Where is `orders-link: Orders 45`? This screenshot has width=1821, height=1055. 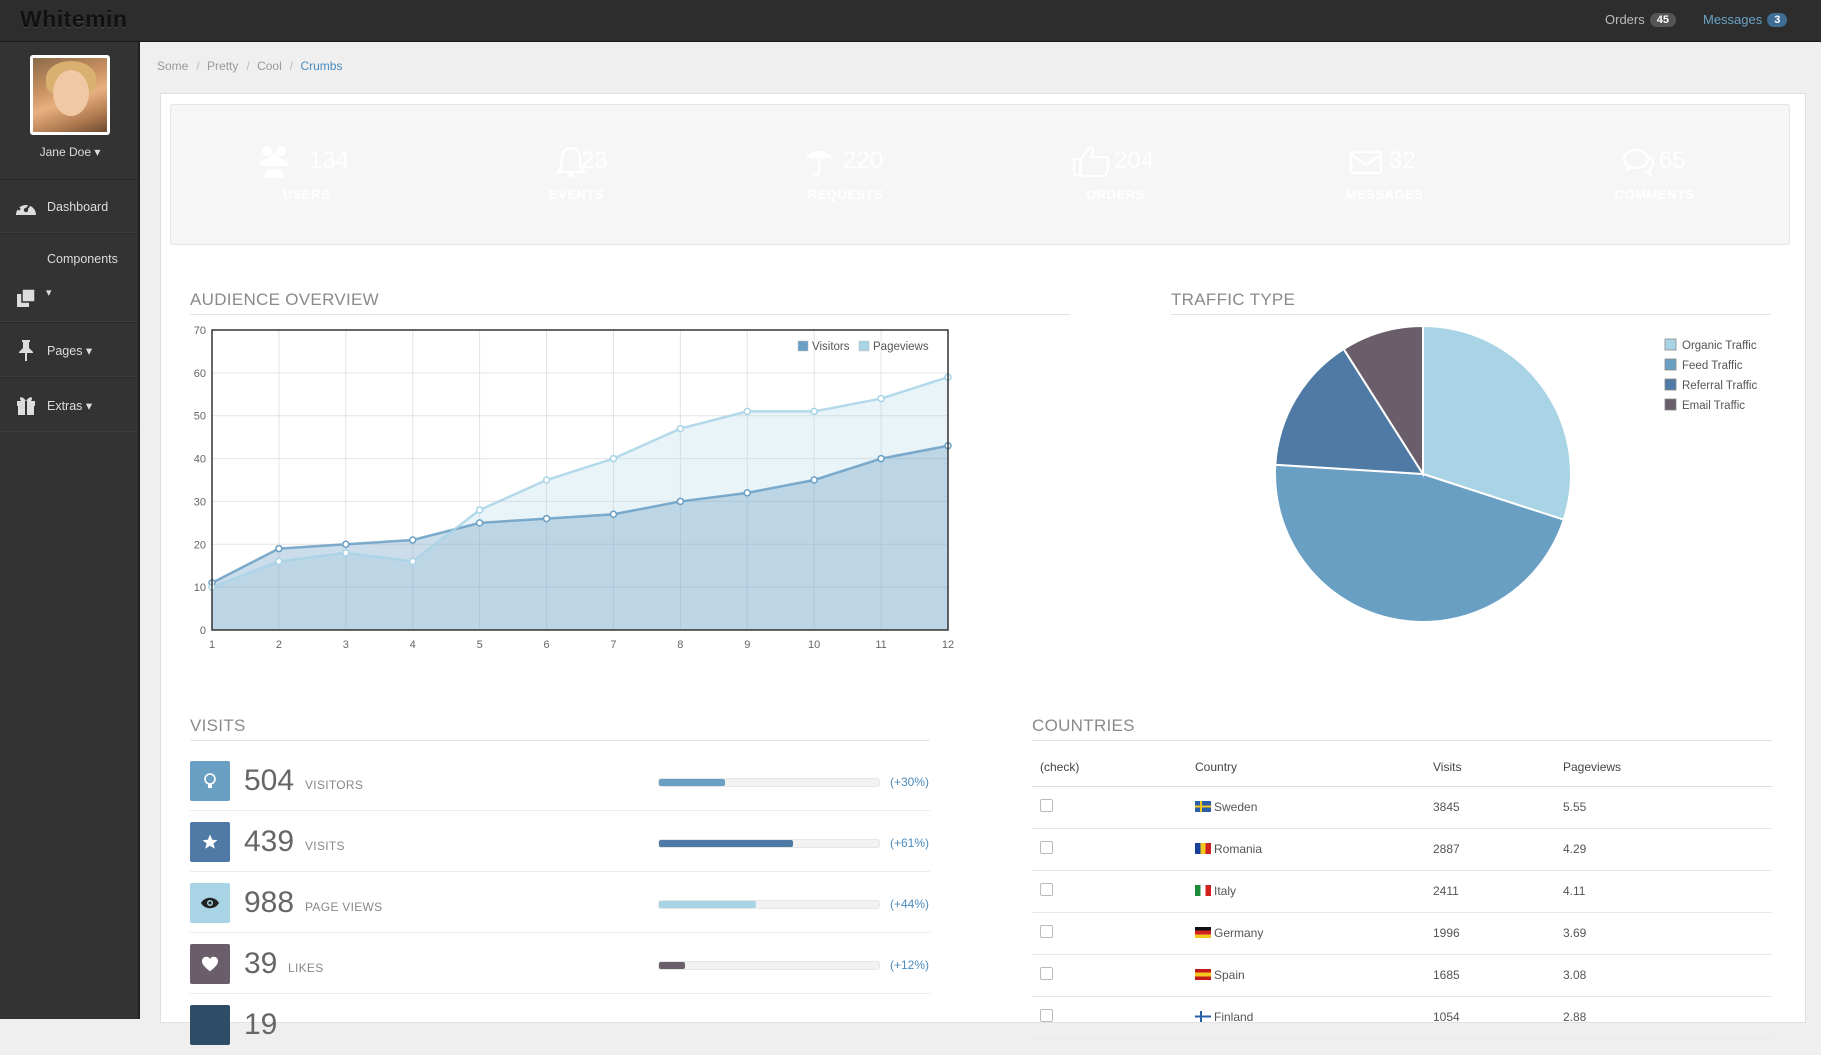
orders-link: Orders 45 is located at coordinates (1640, 19).